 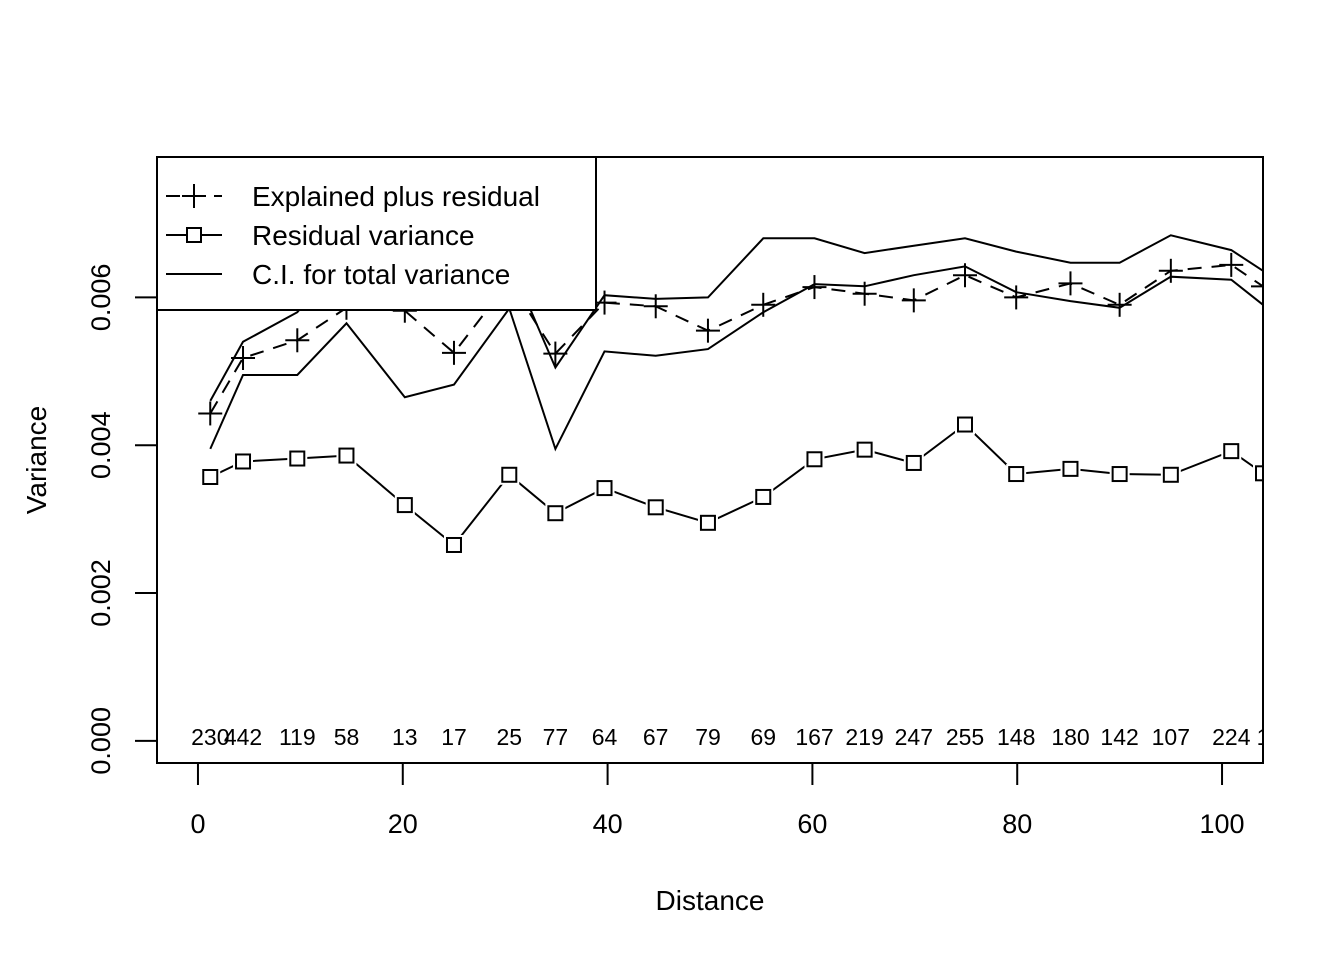 What do you see at coordinates (708, 737) in the screenshot?
I see `pair-count-label: 79` at bounding box center [708, 737].